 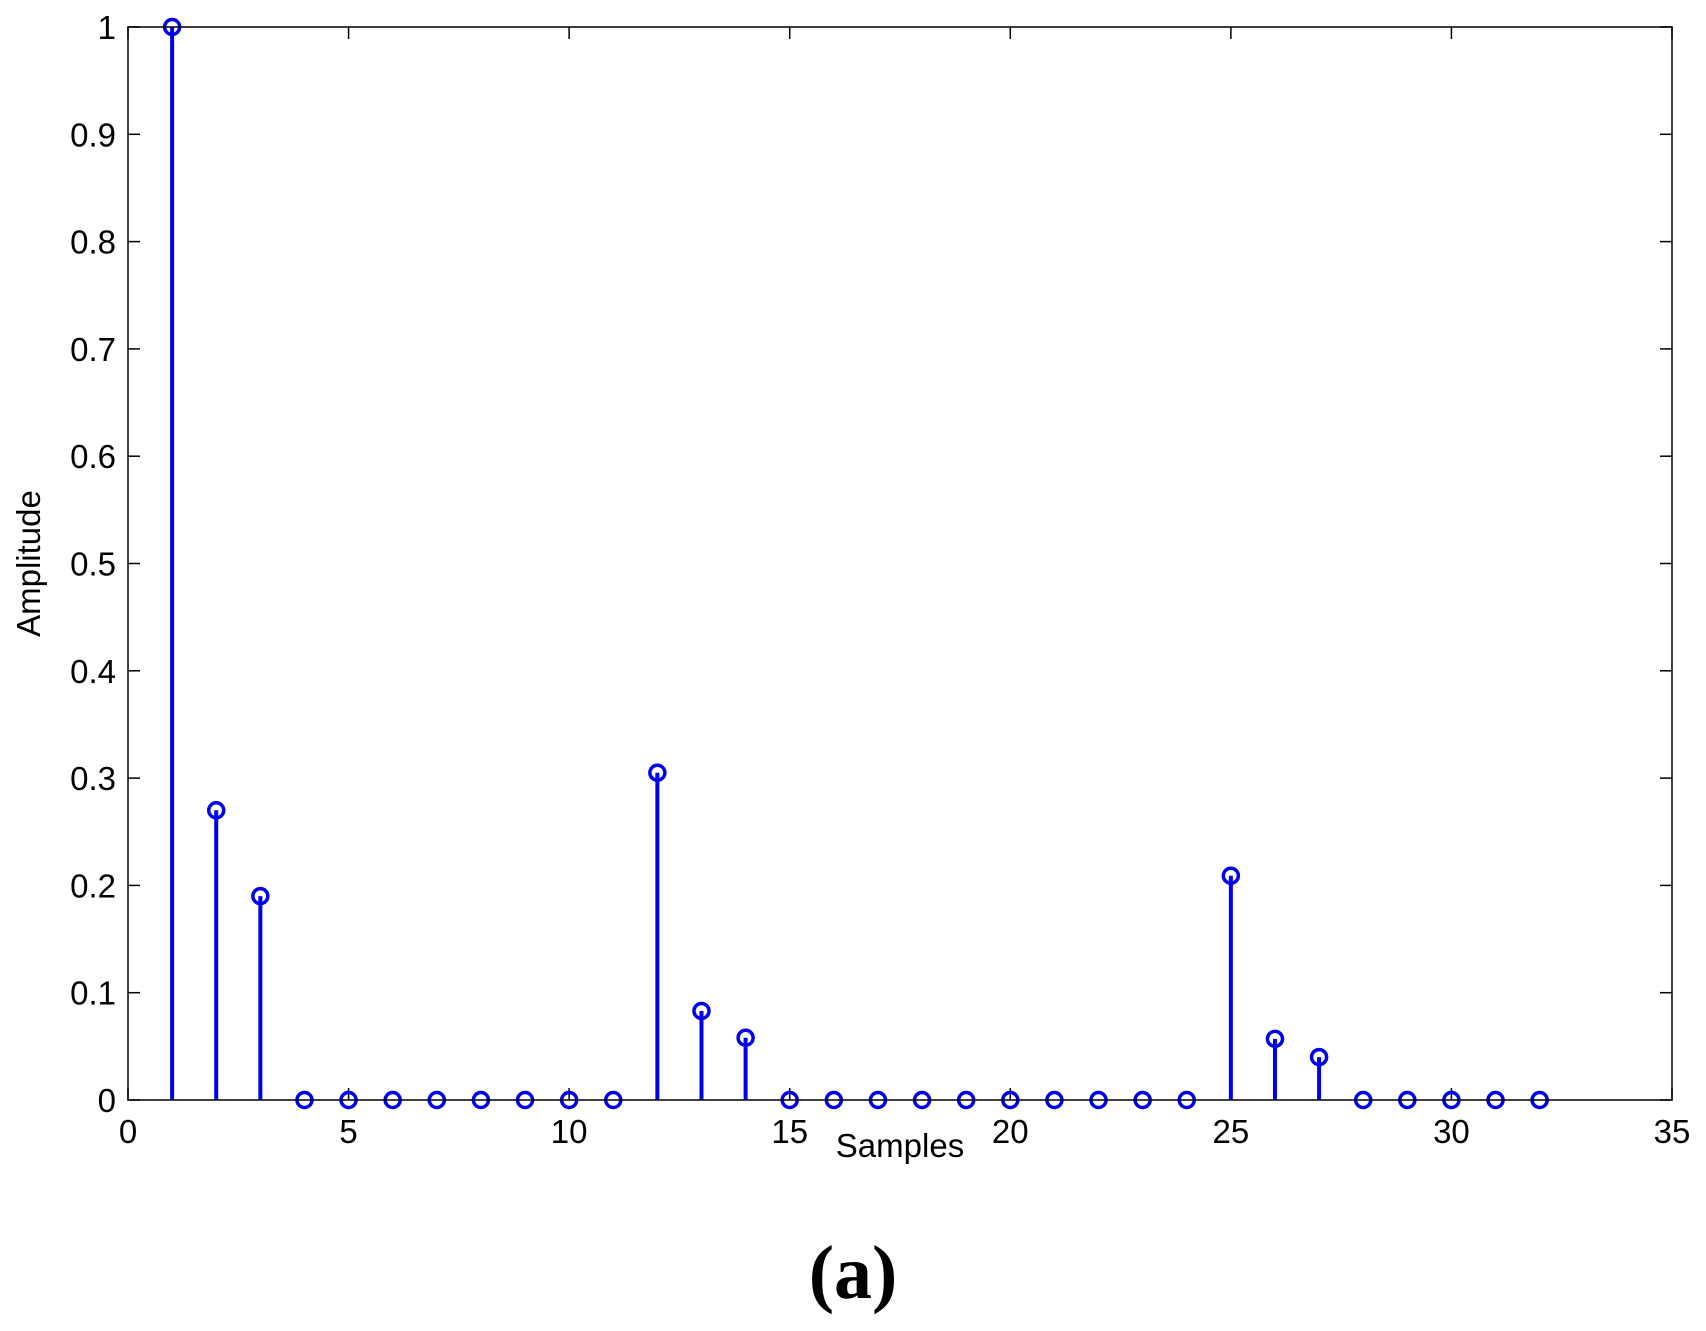 What do you see at coordinates (93, 993) in the screenshot?
I see `y-tick-label: 0.1` at bounding box center [93, 993].